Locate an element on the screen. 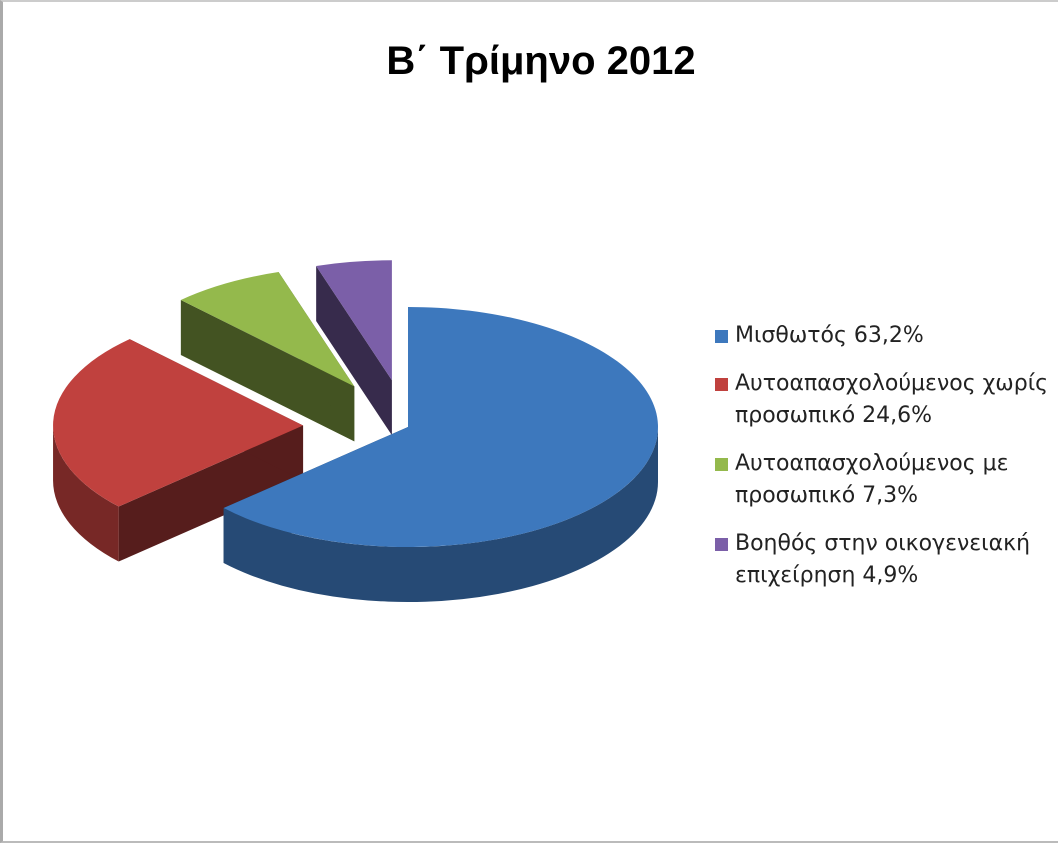 This screenshot has height=843, width=1058. legend-item: Αυτοαπασχολούμενος χωρίς προσωπικό 24,6% is located at coordinates (885, 400).